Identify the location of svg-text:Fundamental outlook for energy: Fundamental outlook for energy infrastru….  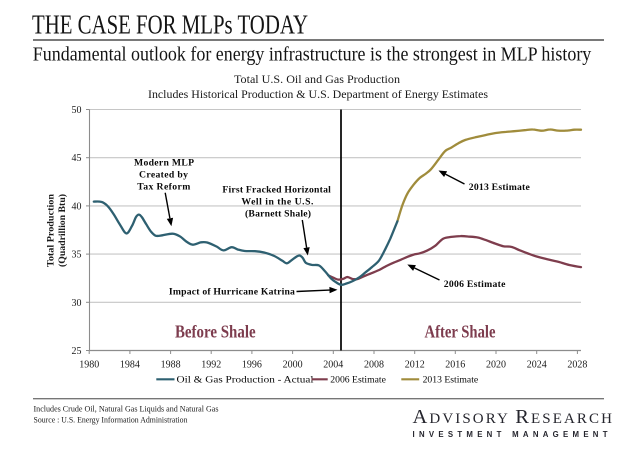
(312, 54).